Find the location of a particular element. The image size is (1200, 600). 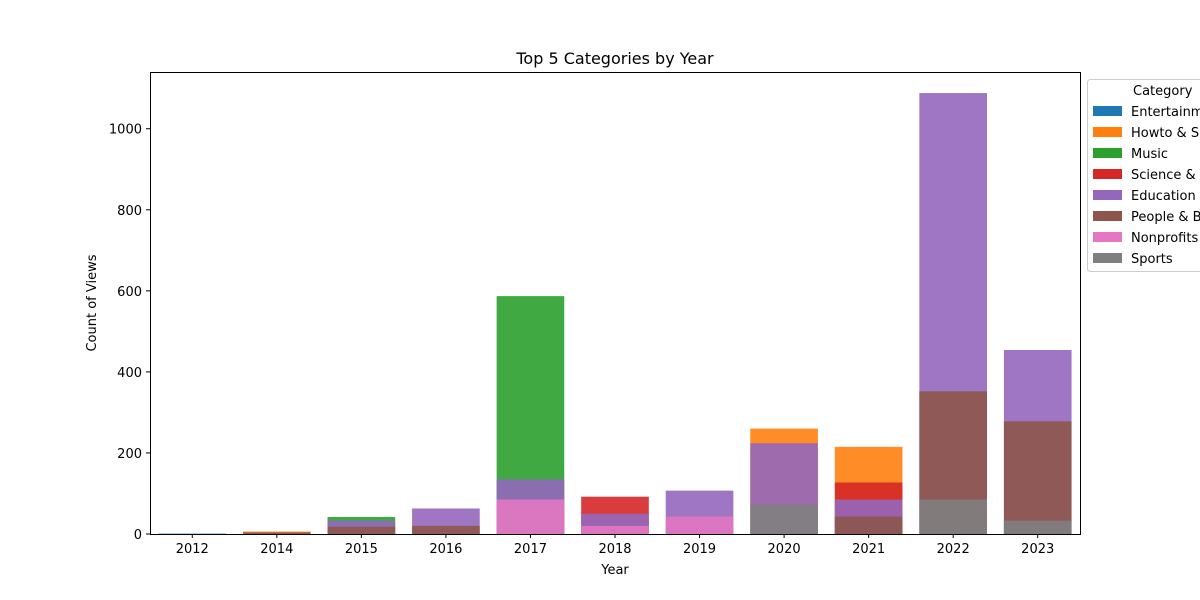

chart-title: Top 5 Categories by Year is located at coordinates (614, 58).